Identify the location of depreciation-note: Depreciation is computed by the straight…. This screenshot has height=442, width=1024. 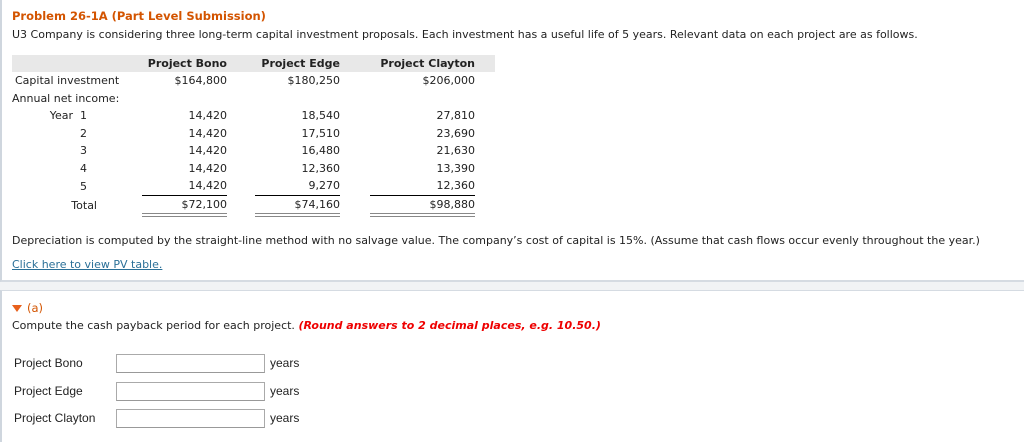
(496, 240).